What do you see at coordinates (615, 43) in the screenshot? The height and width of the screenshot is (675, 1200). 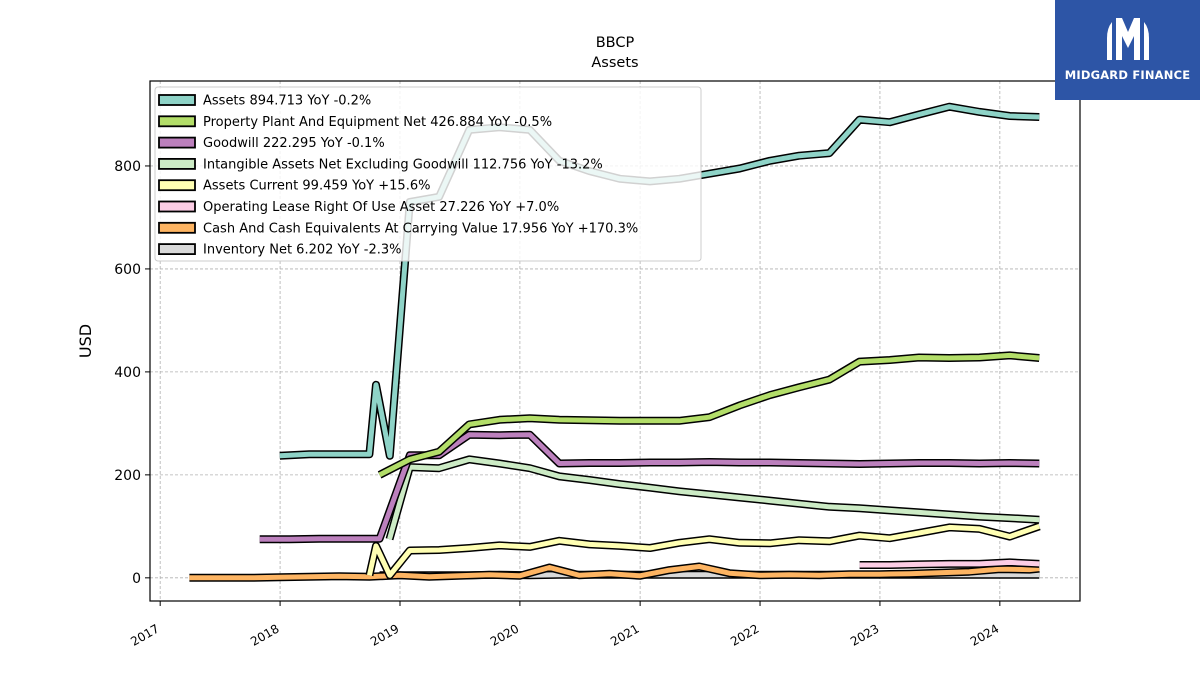 I see `chart-title: BBCP` at bounding box center [615, 43].